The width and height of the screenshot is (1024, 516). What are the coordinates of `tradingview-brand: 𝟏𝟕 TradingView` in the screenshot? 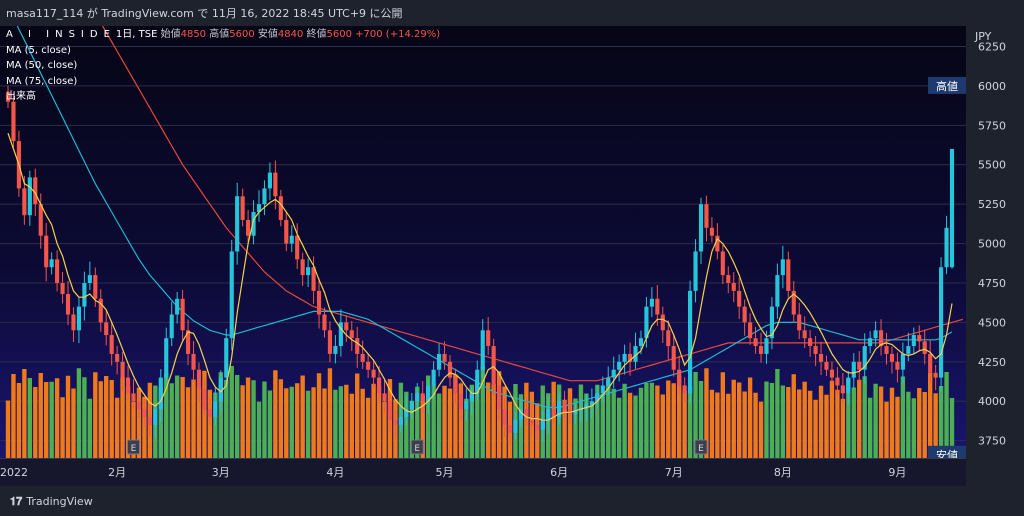 It's located at (51, 502).